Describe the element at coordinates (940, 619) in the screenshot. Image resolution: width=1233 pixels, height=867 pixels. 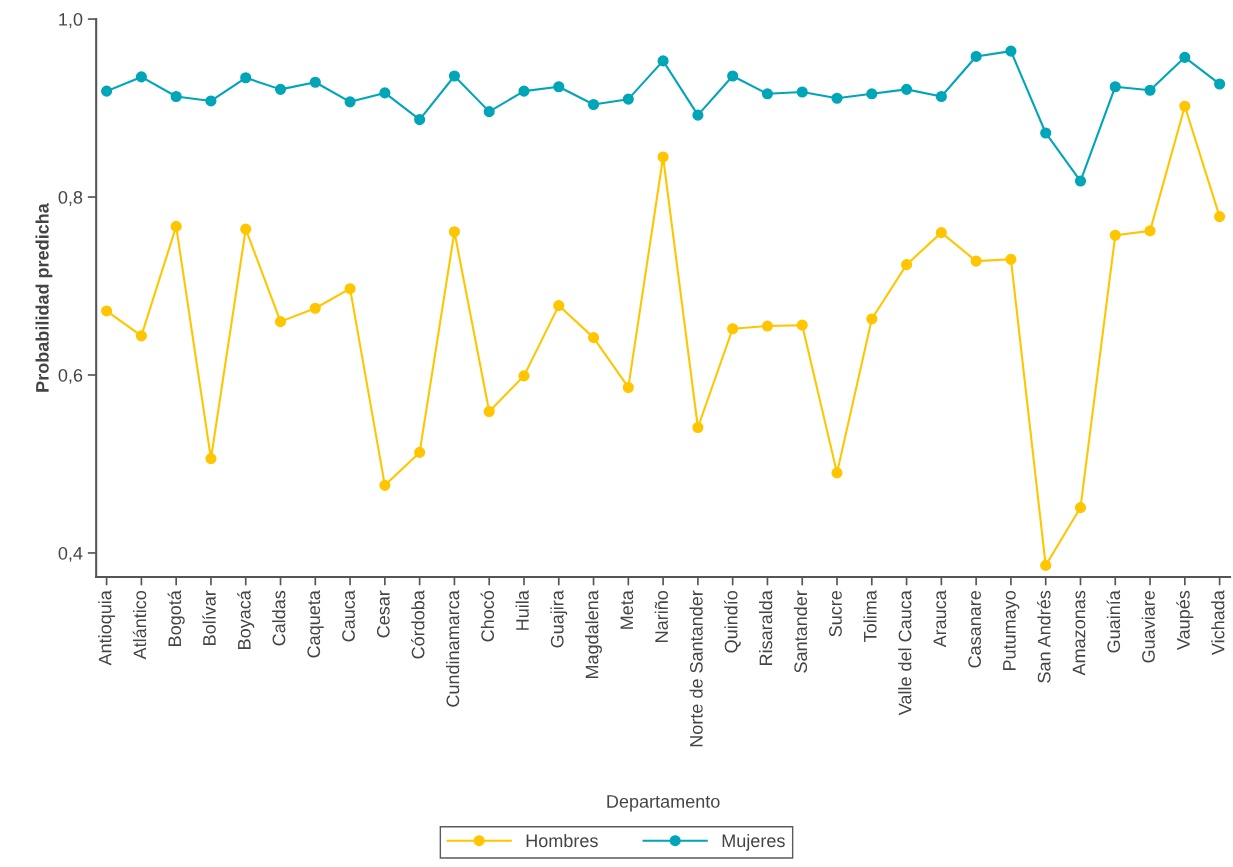
I see `x-tick-label: Arauca` at that location.